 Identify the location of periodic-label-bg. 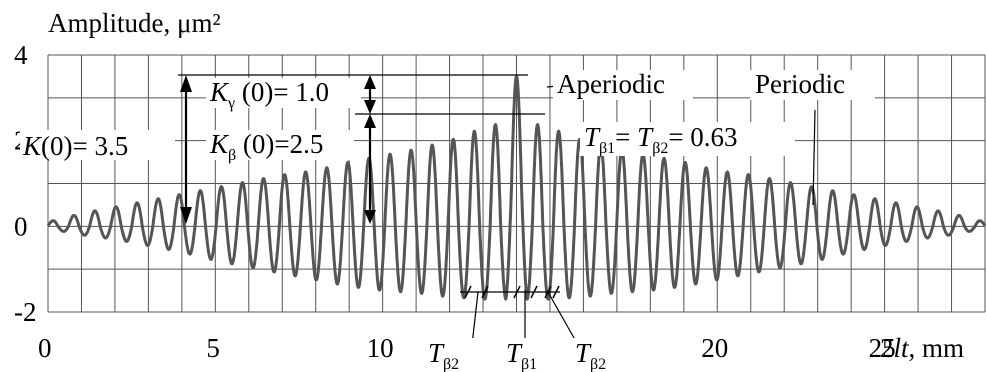
(812, 85).